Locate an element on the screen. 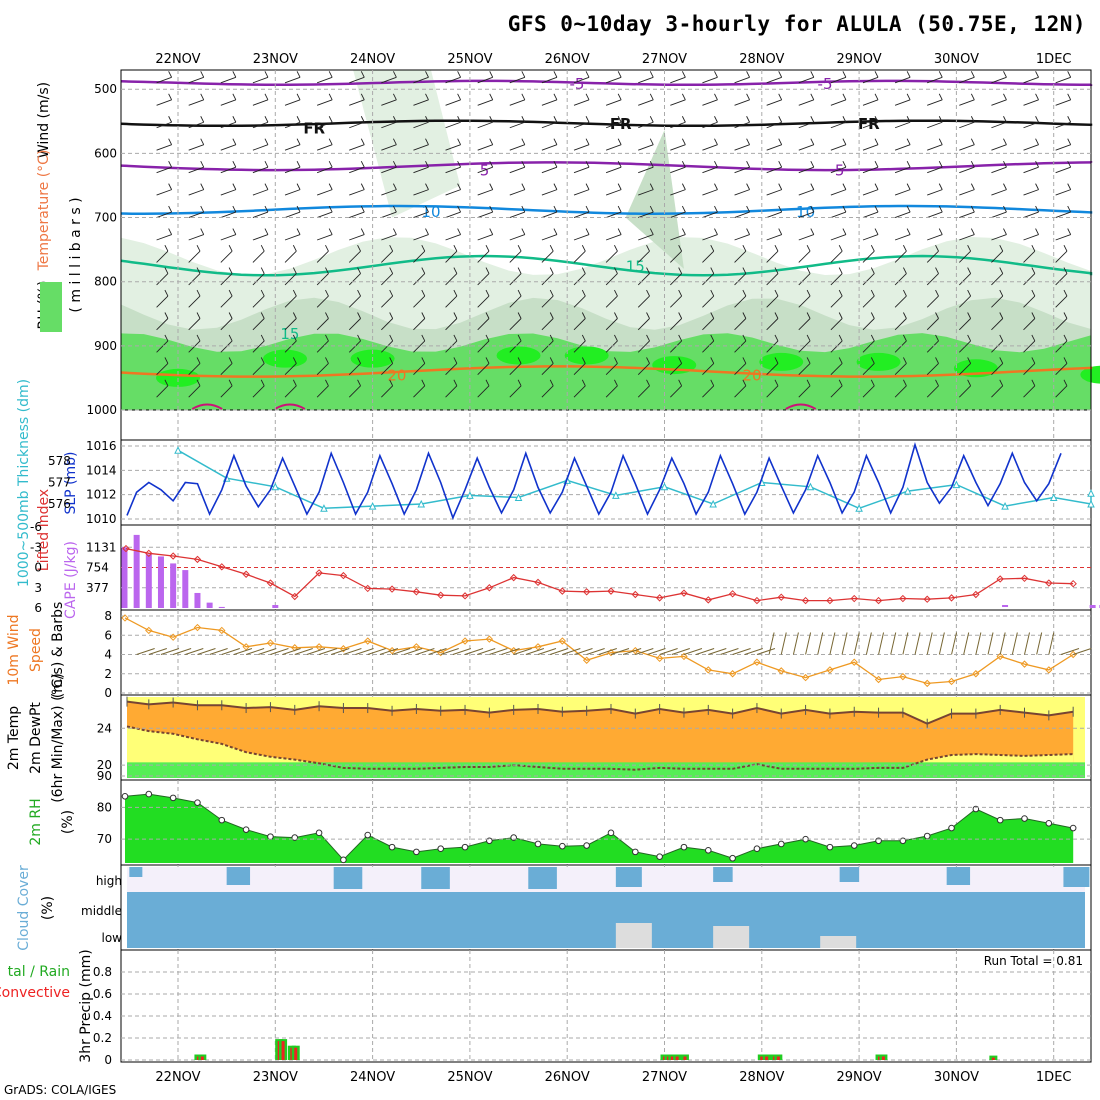  precip-tick: 0.8 is located at coordinates (102, 972).